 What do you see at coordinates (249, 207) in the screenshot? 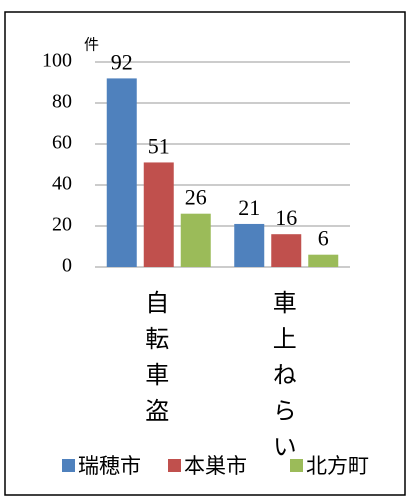
I see `value-label: 21` at bounding box center [249, 207].